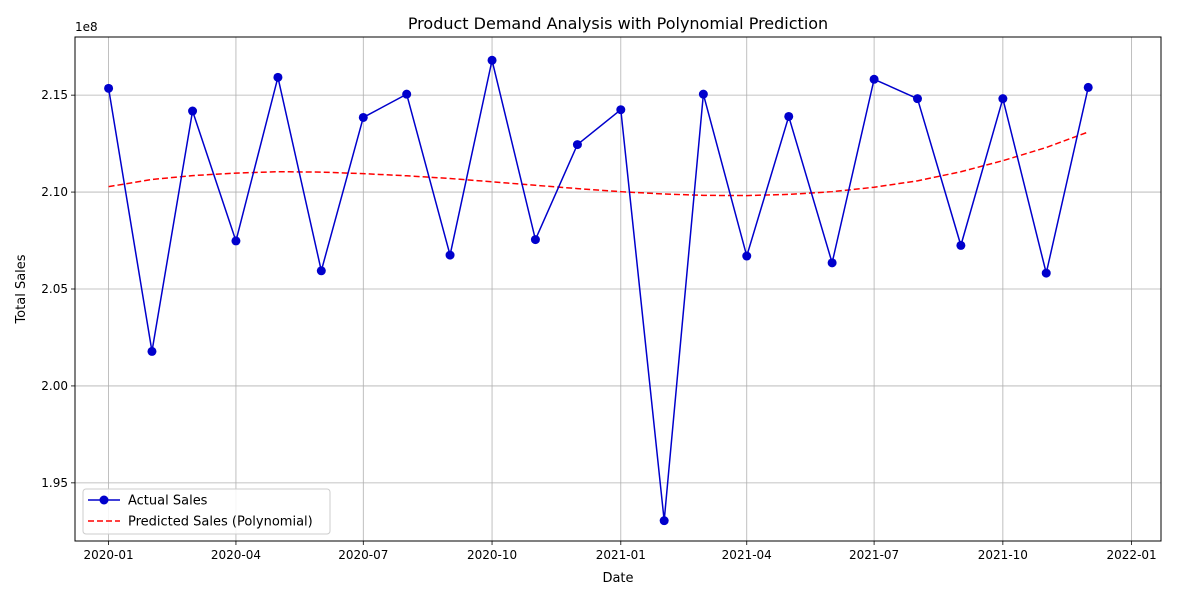 This screenshot has height=600, width=1200. Describe the element at coordinates (54, 95) in the screenshot. I see `y-tick-label: 2.15` at that location.